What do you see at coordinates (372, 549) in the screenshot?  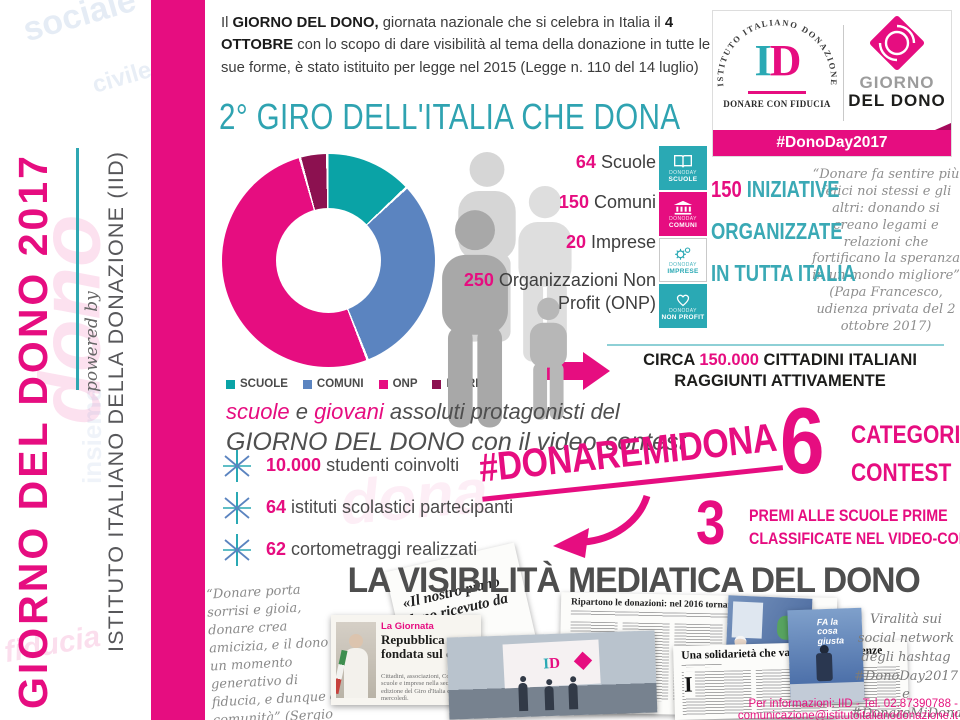 I see `bullet-cortometraggi: 62 cortometraggi realizzati` at bounding box center [372, 549].